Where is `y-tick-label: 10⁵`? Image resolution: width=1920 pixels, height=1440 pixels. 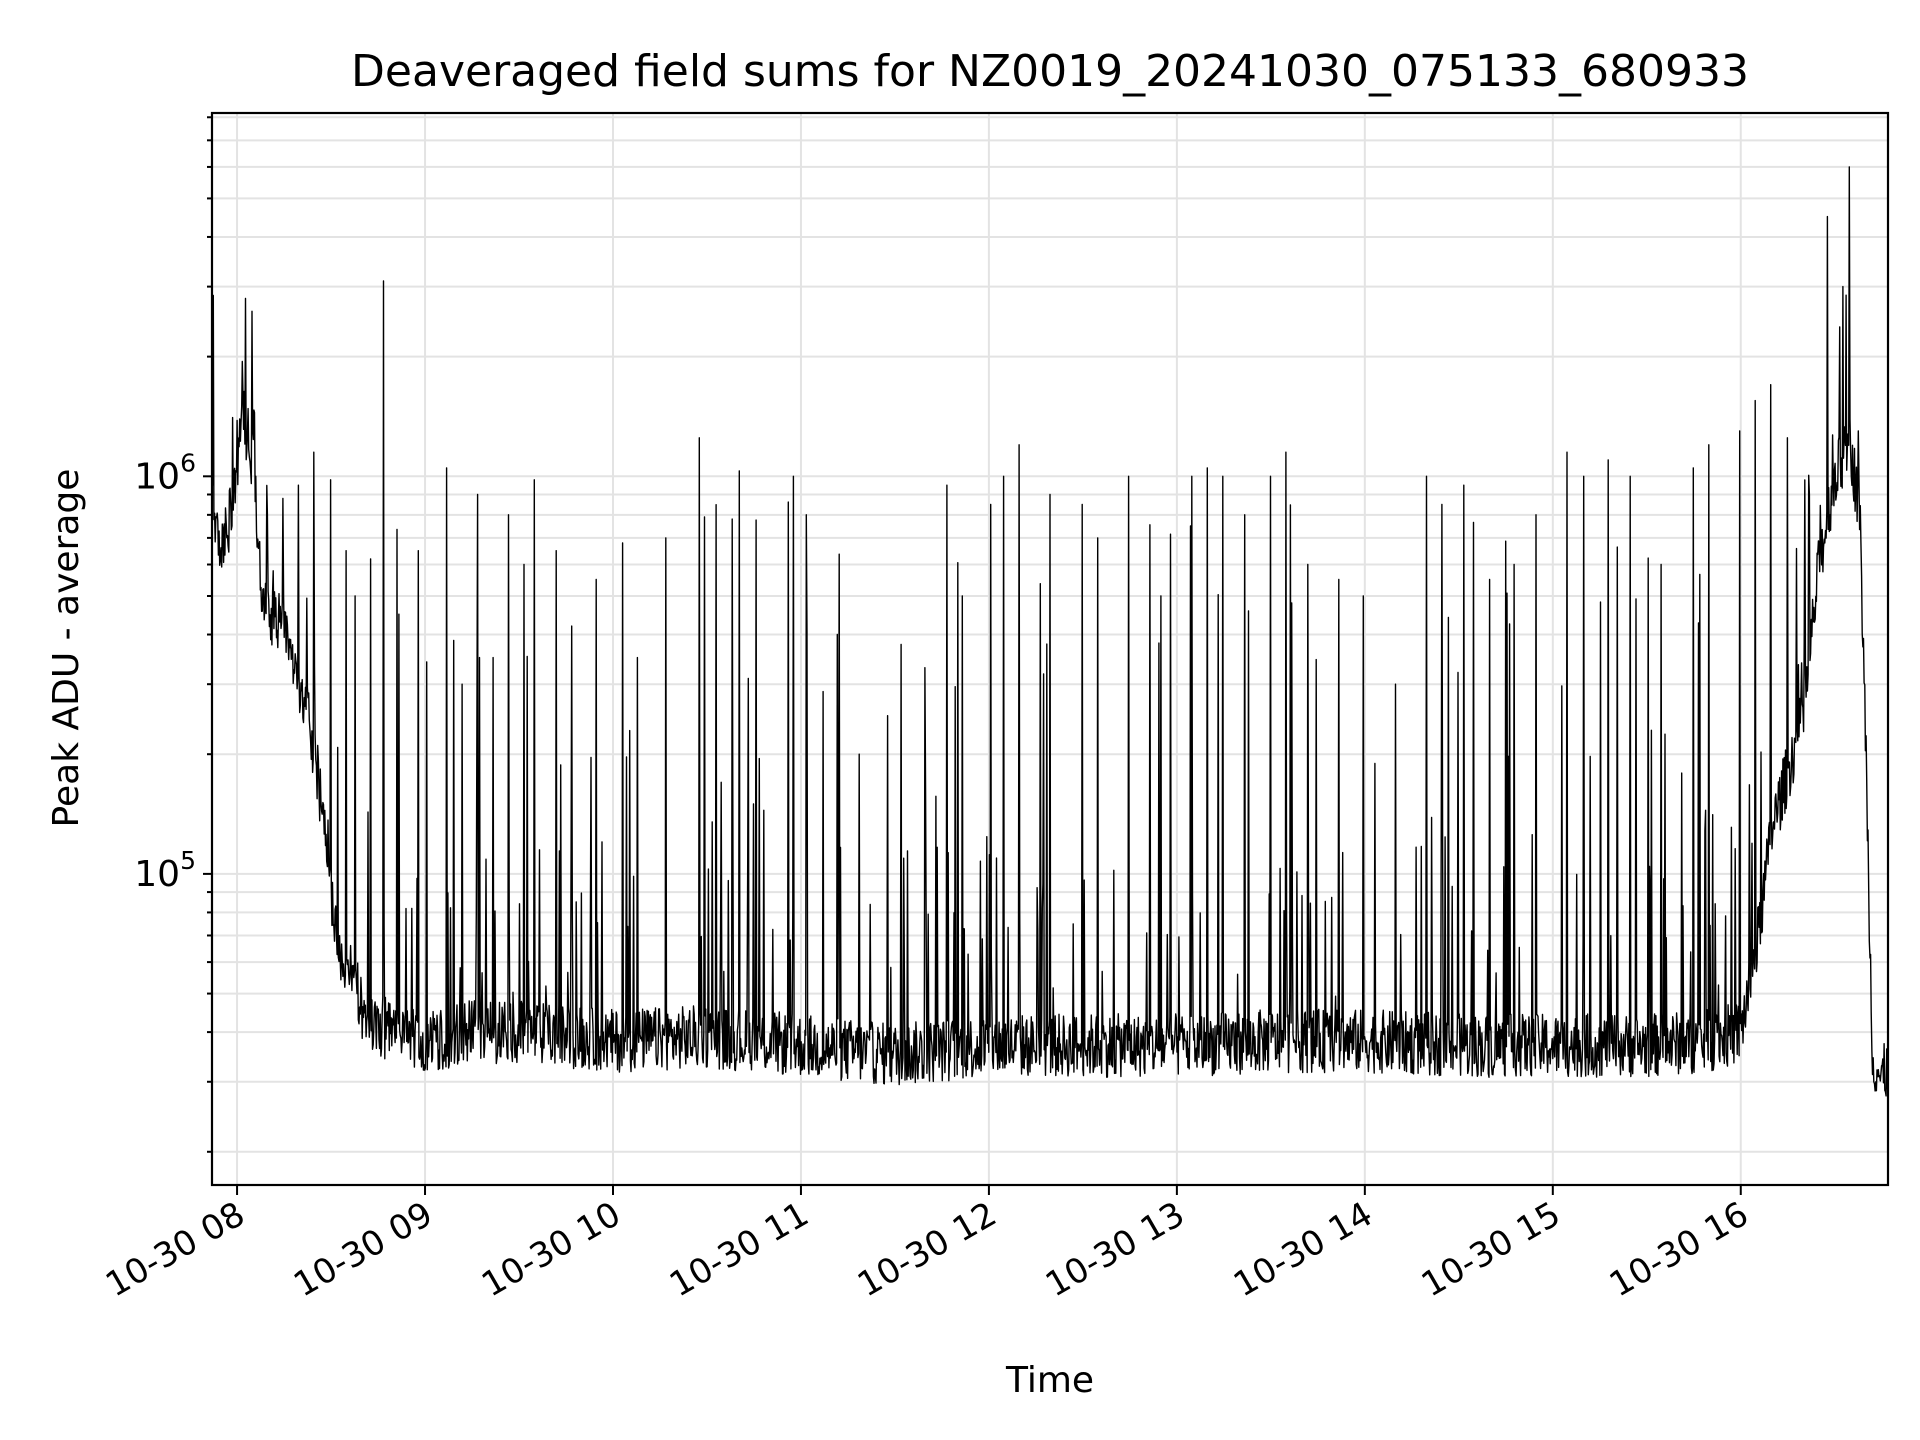 y-tick-label: 10⁵ is located at coordinates (165, 870).